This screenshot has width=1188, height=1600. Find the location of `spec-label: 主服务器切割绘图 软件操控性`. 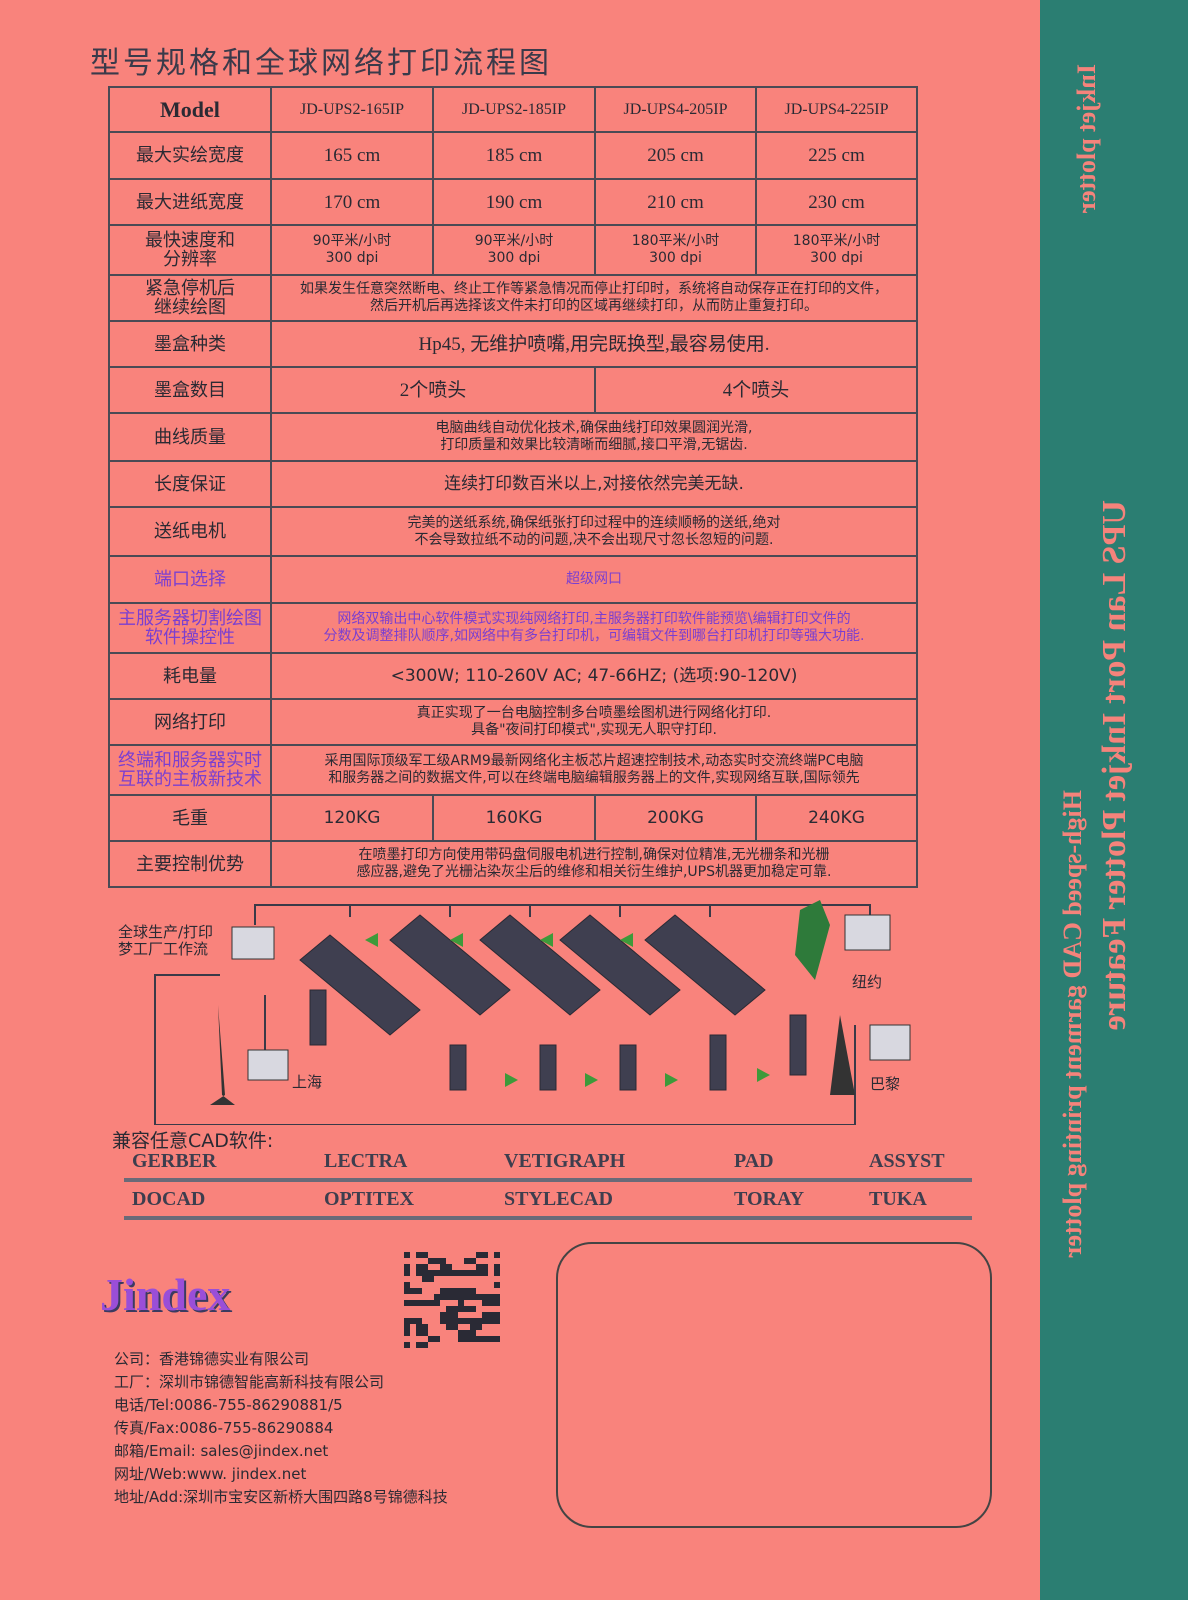

spec-label: 主服务器切割绘图 软件操控性 is located at coordinates (190, 628).